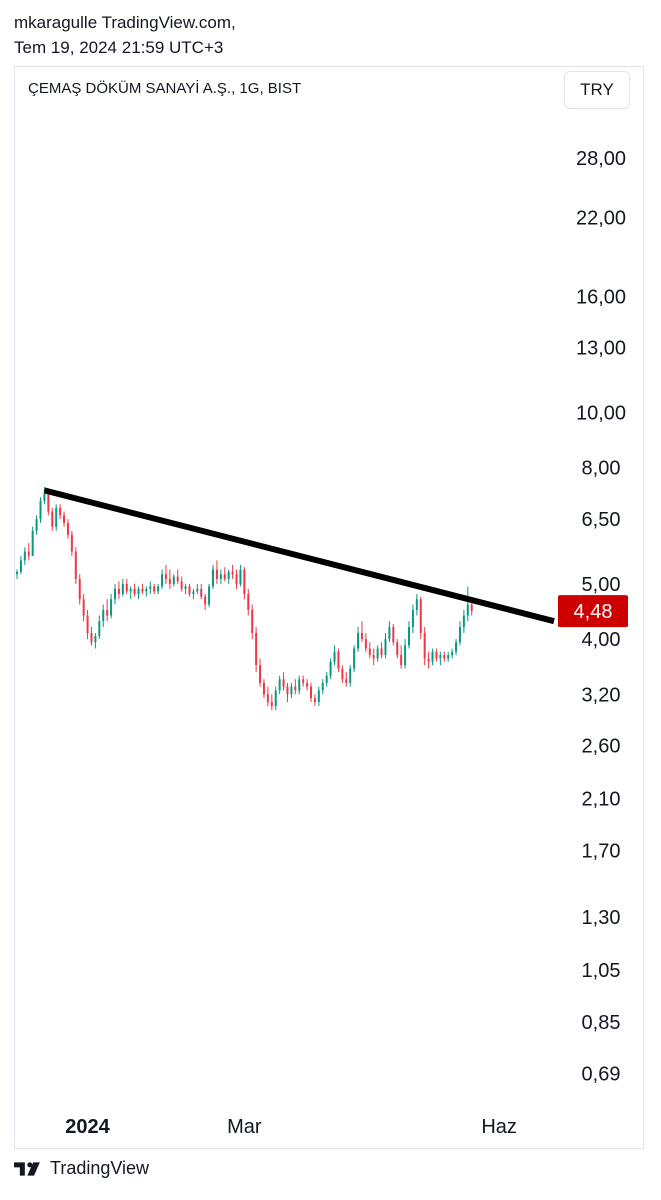 The width and height of the screenshot is (661, 1200). I want to click on y-tick-label: 1,30, so click(601, 918).